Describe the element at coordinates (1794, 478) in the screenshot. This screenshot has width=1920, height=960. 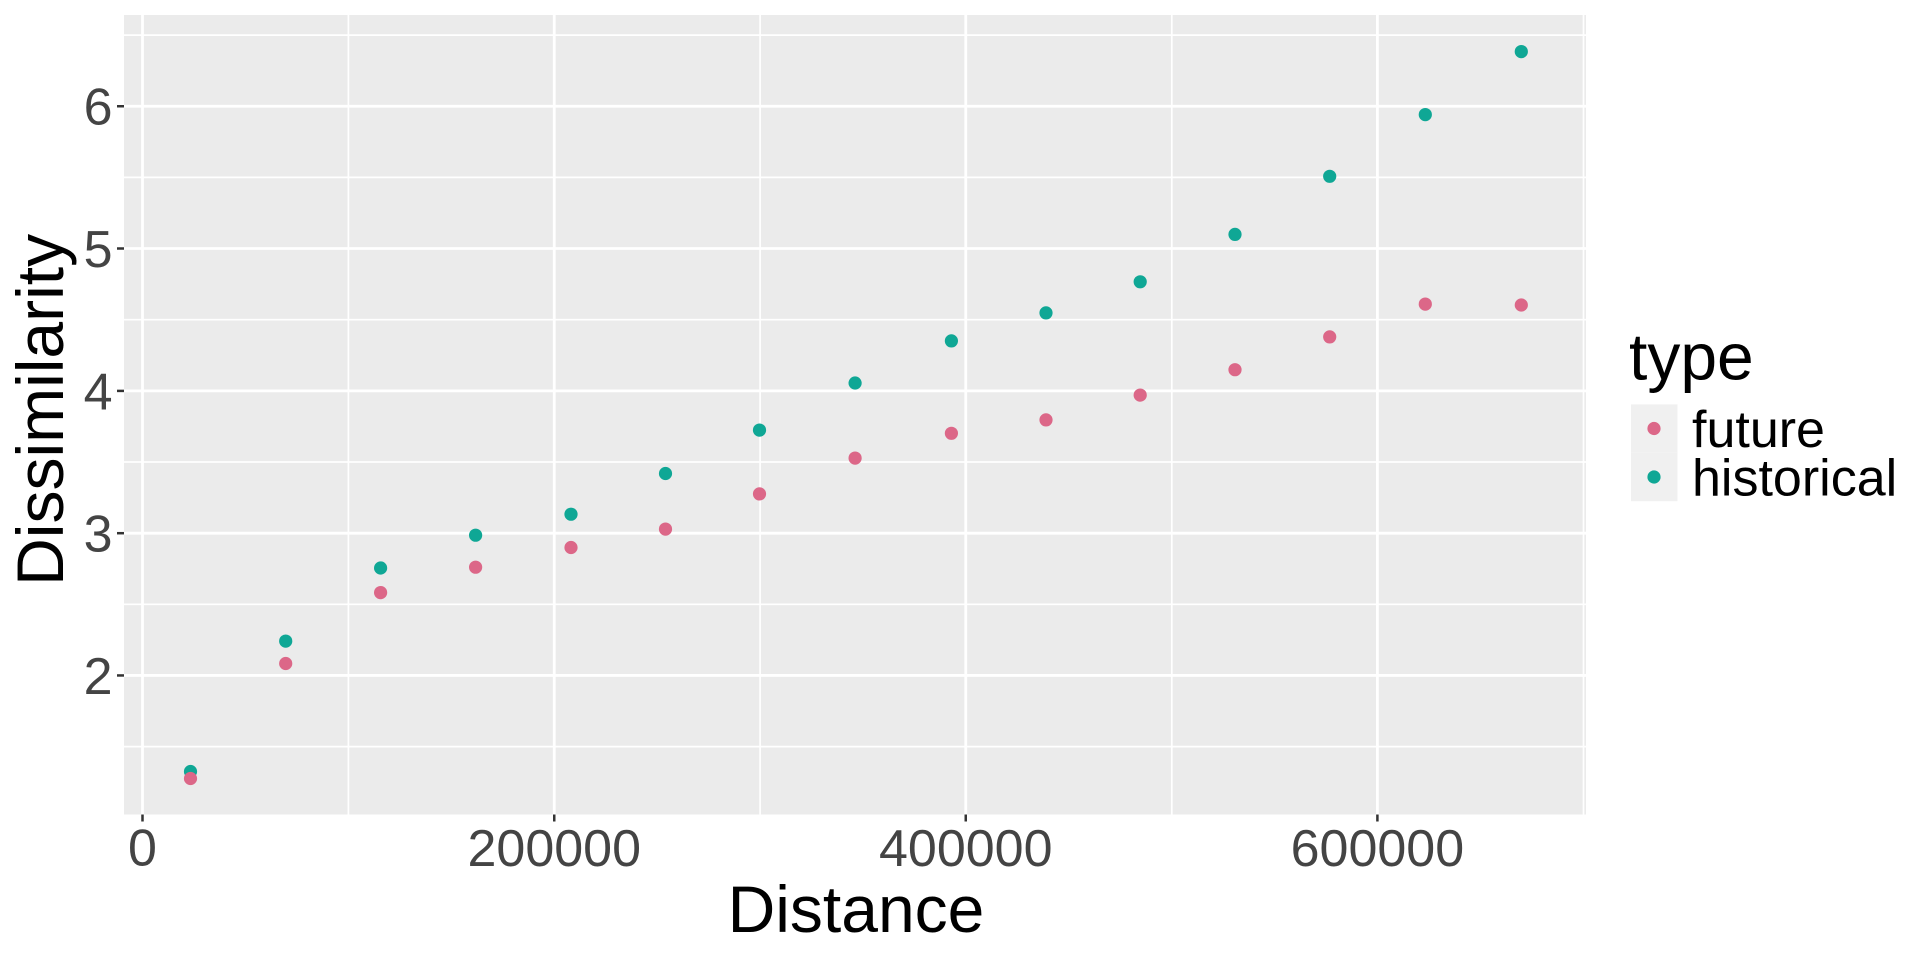
I see `svg-text: historical` at that location.